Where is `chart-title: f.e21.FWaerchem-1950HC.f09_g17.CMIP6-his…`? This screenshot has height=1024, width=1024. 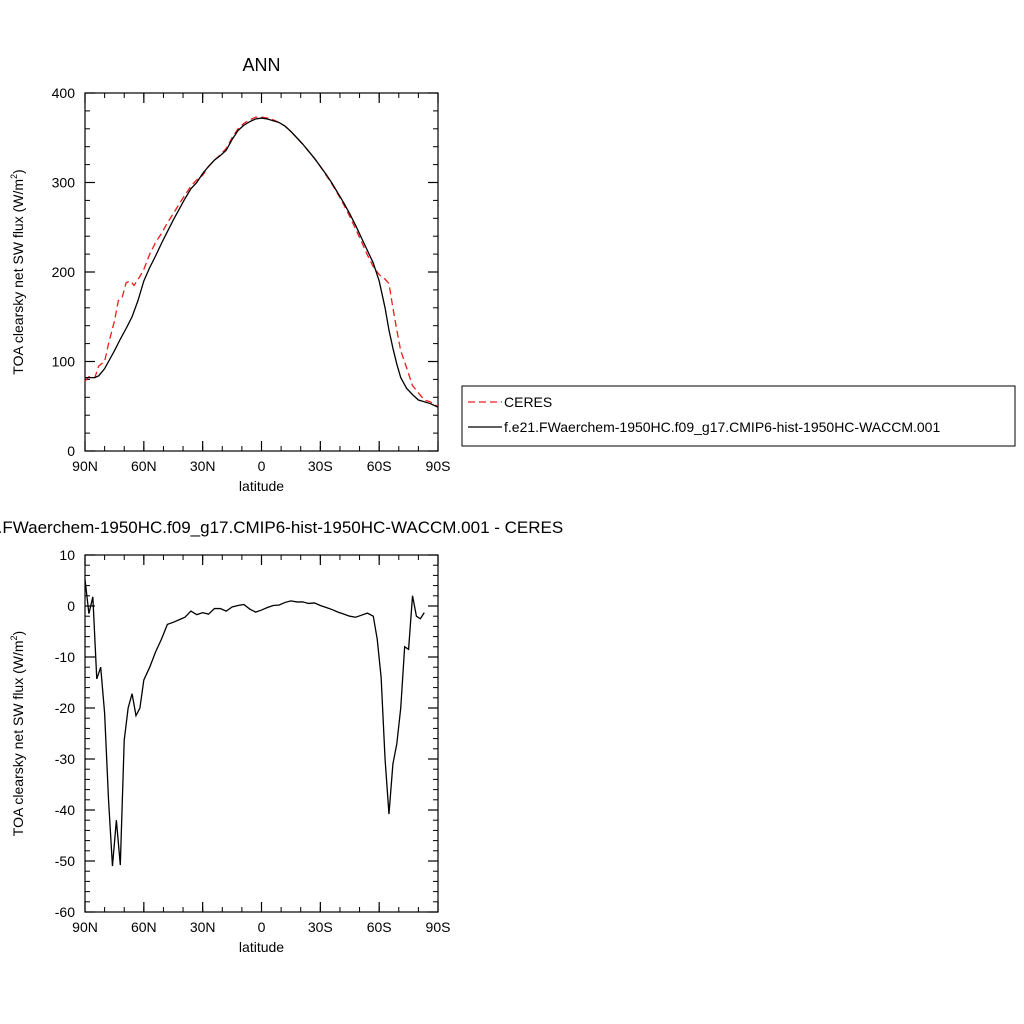 chart-title: f.e21.FWaerchem-1950HC.f09_g17.CMIP6-his… is located at coordinates (281, 527).